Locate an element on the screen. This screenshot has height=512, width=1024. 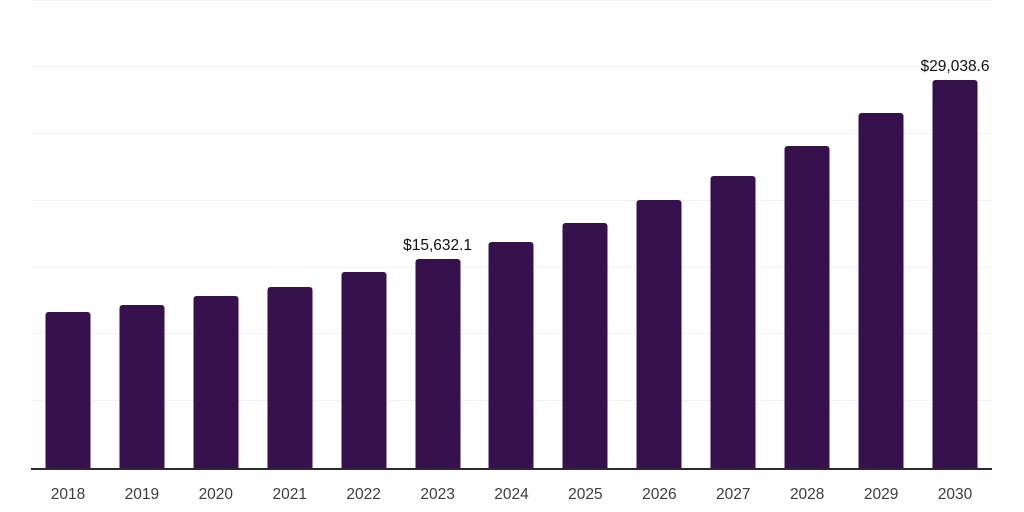
x-tick-label-2028: 2028 is located at coordinates (807, 494).